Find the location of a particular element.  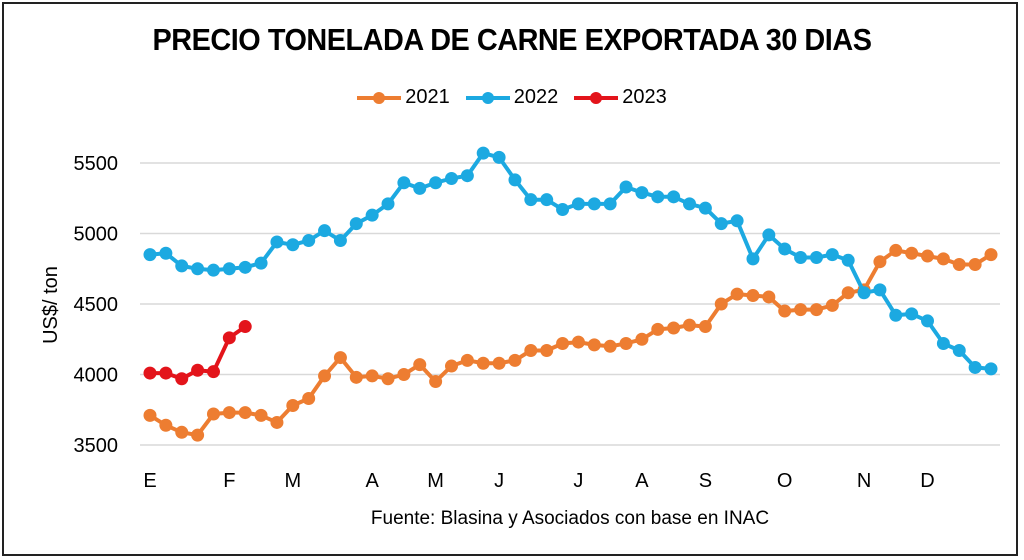

legend-label-2023: 2023 is located at coordinates (644, 97).